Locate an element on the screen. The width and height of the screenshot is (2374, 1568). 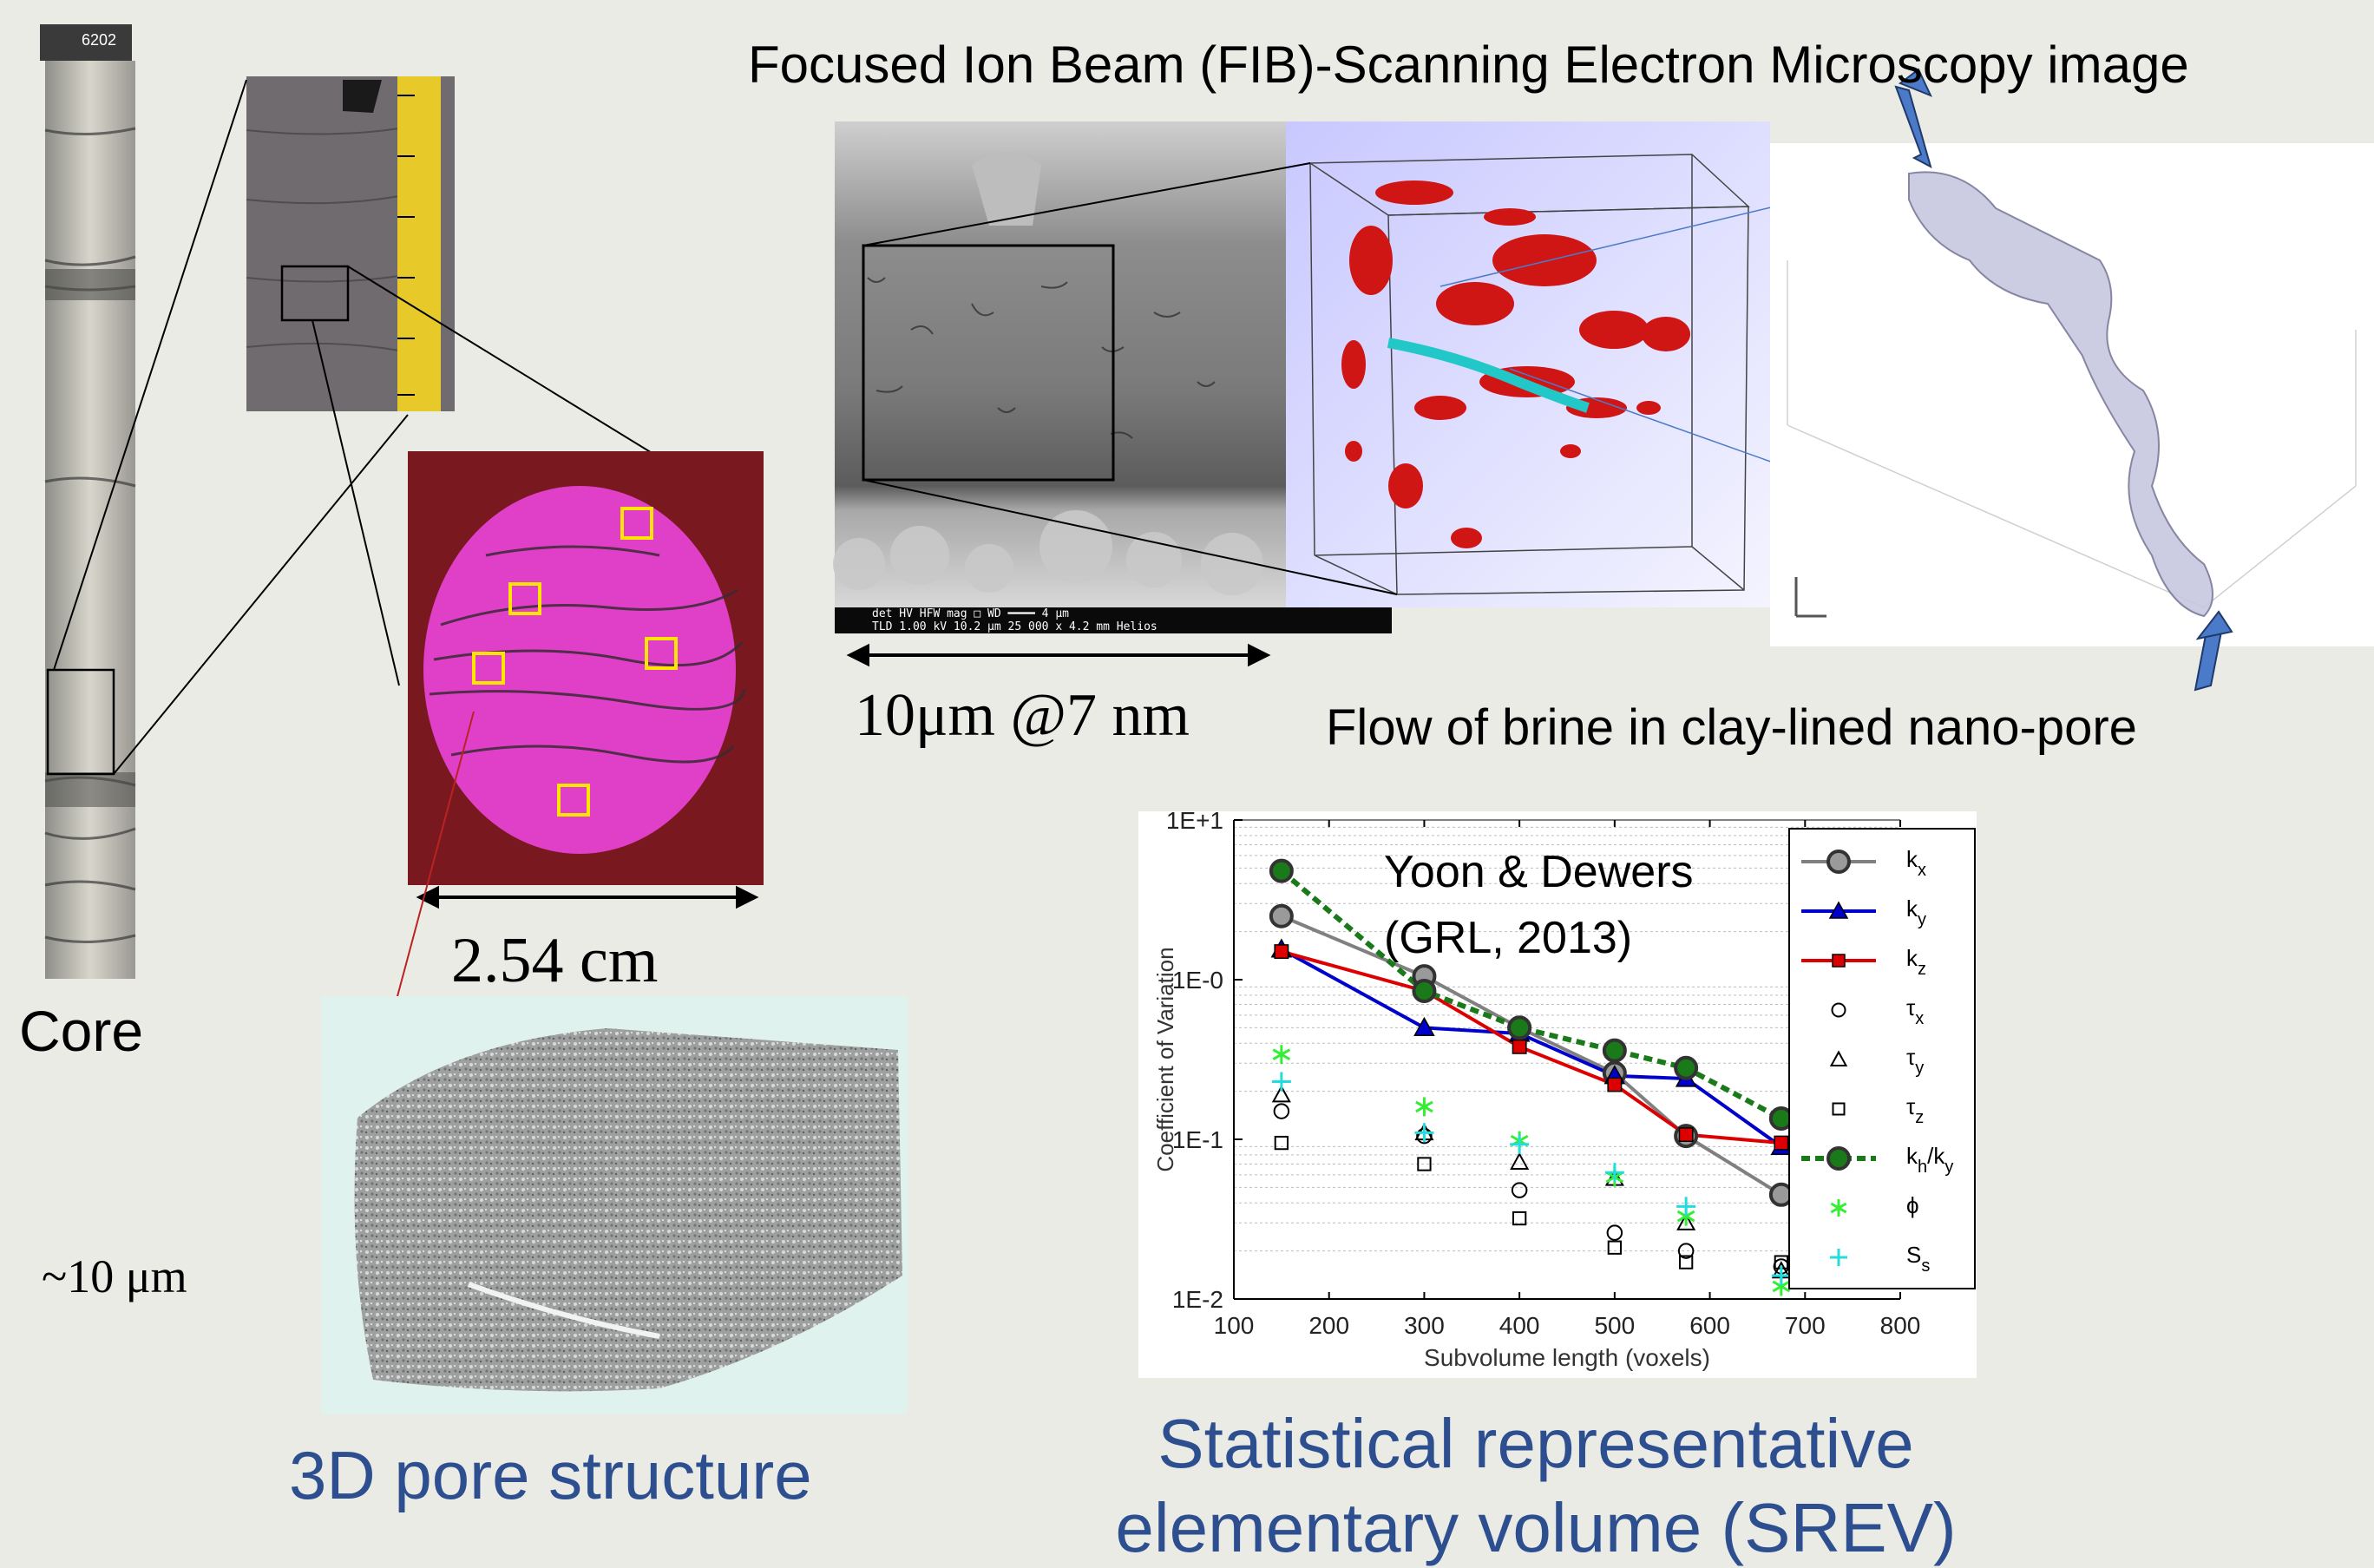
plug-scale-arrow is located at coordinates (587, 897).